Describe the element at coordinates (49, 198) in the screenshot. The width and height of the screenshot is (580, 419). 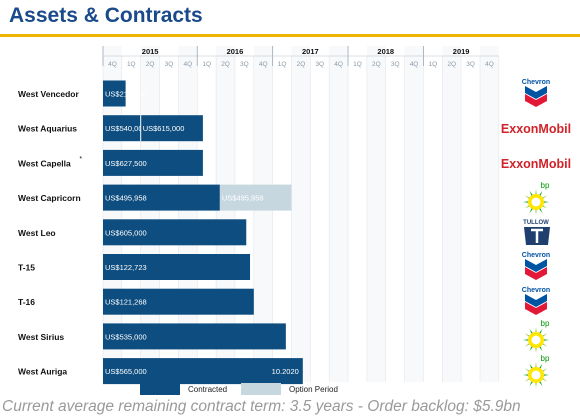
I see `row-label: West Capricorn` at that location.